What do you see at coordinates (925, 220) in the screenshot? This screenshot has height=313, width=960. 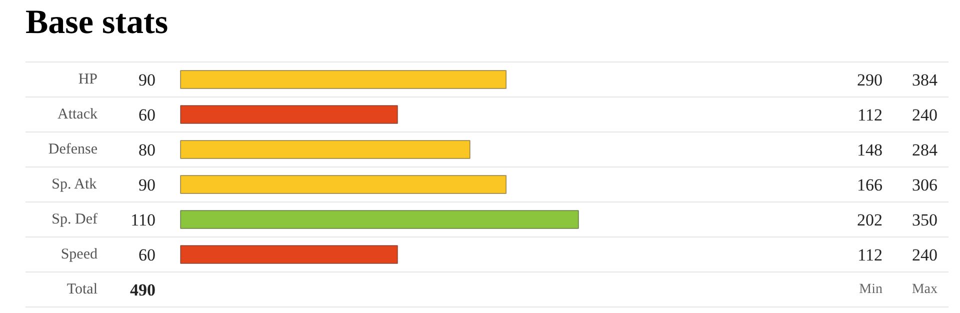 I see `text: 350` at bounding box center [925, 220].